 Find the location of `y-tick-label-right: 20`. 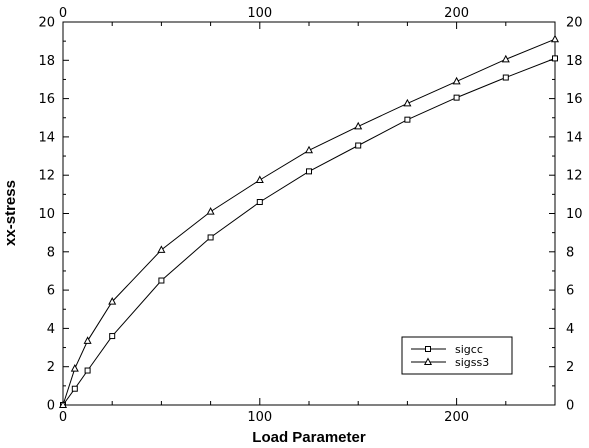

y-tick-label-right: 20 is located at coordinates (574, 23).